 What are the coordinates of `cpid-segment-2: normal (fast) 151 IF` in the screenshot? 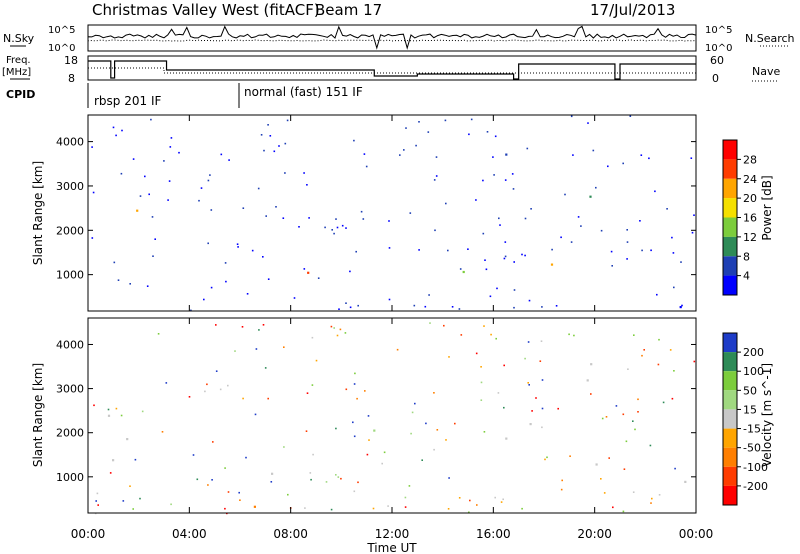 It's located at (303, 92).